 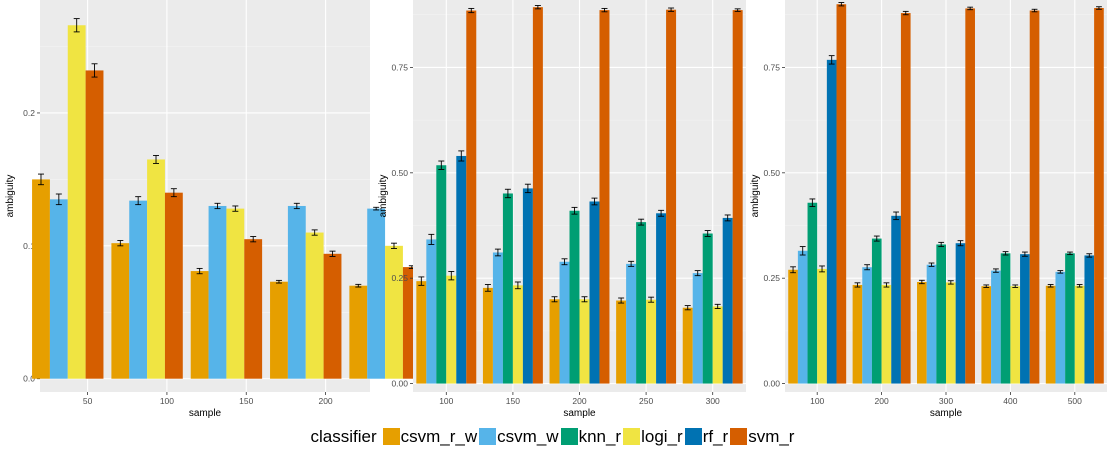 What do you see at coordinates (715, 436) in the screenshot?
I see `legend-label-rf_r: rf_r` at bounding box center [715, 436].